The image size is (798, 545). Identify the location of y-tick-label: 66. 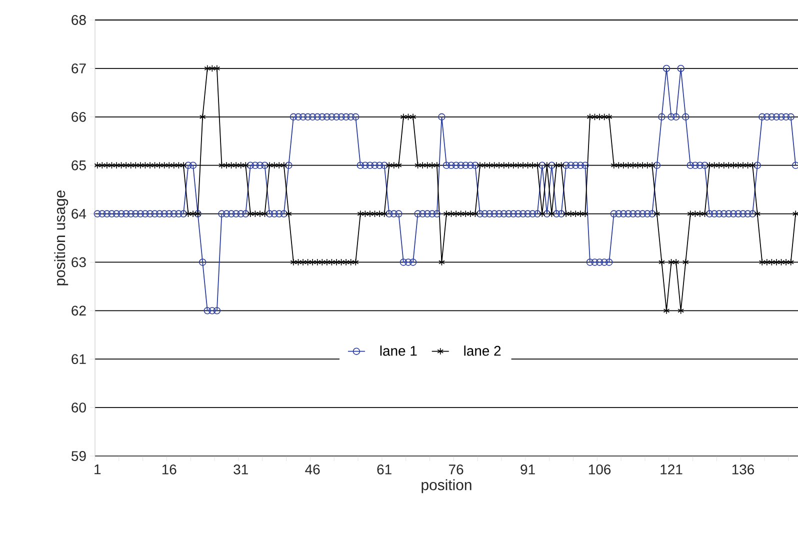
(79, 117).